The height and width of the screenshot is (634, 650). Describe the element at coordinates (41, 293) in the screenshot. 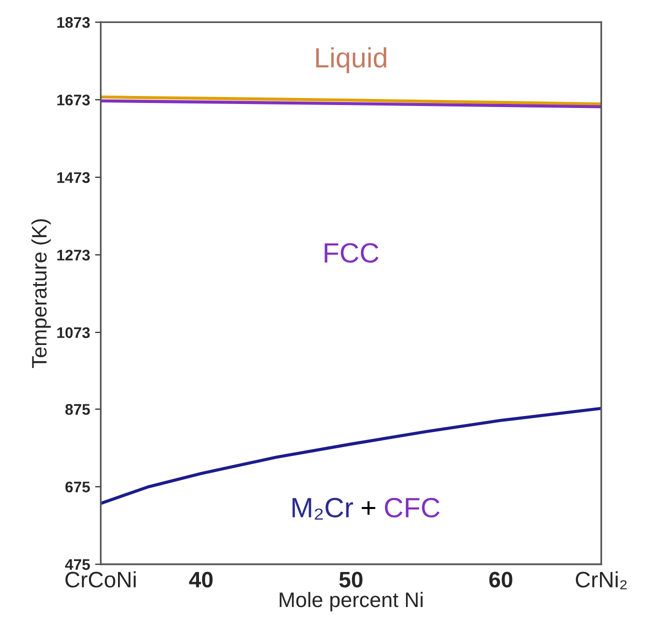

I see `y-axis-title: Temperature (K)` at that location.